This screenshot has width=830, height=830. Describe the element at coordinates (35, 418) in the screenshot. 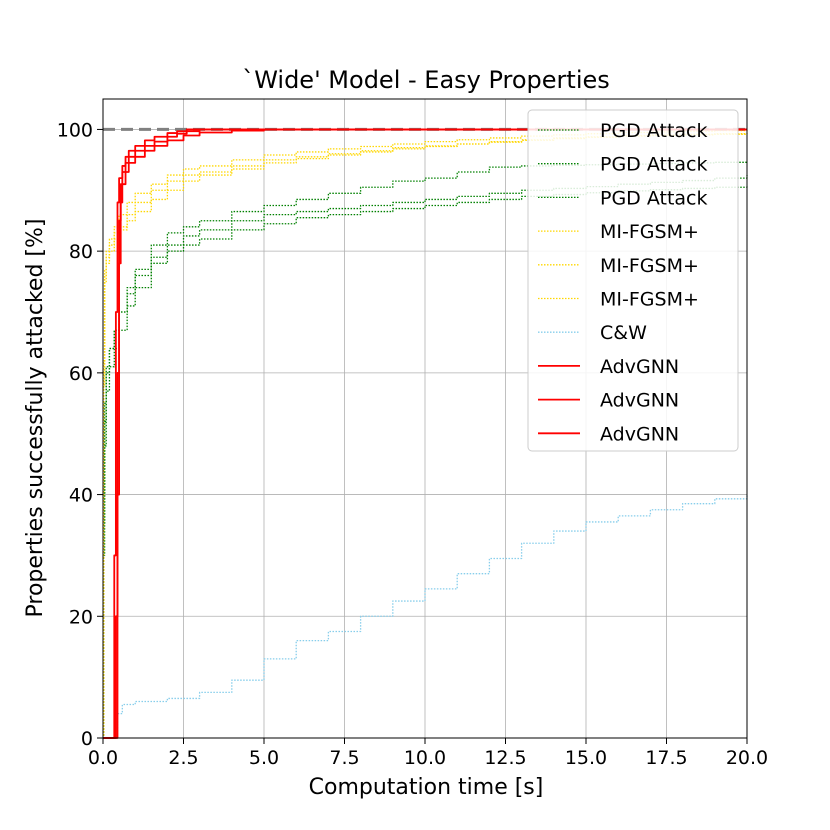

I see `y-axis-label: Properties successfully attacked [%]` at that location.